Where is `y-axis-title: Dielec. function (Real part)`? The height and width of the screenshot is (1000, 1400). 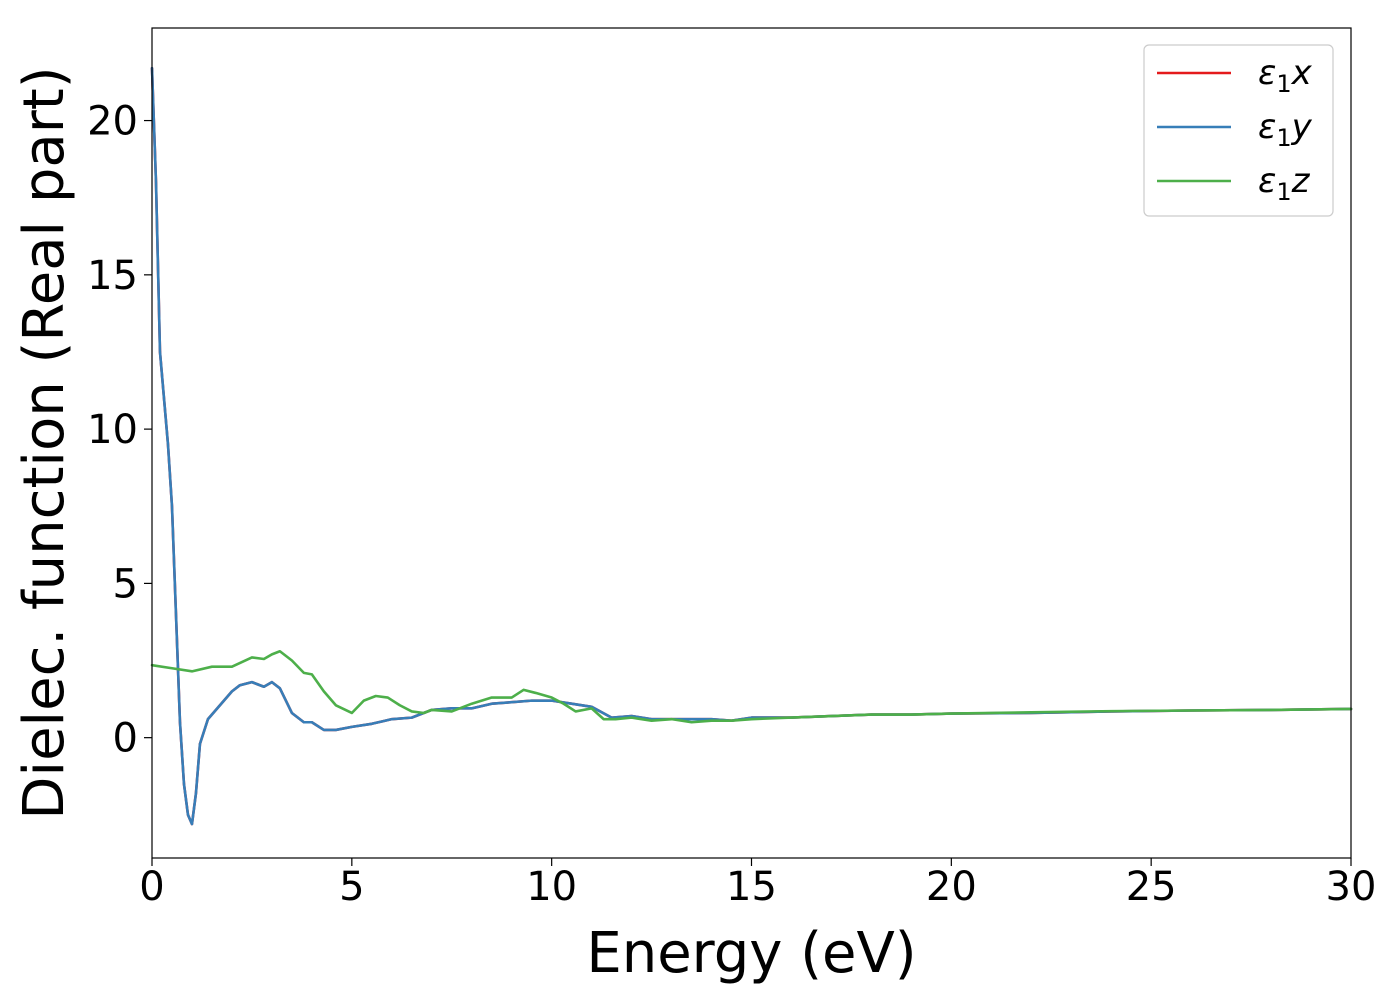 y-axis-title: Dielec. function (Real part) is located at coordinates (44, 442).